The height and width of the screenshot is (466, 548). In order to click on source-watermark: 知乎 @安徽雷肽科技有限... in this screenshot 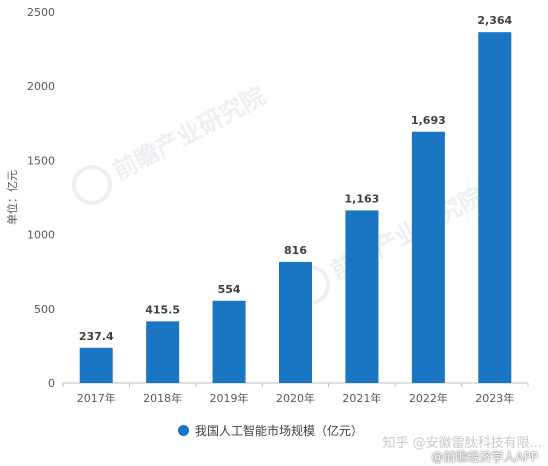, I will do `click(462, 443)`.